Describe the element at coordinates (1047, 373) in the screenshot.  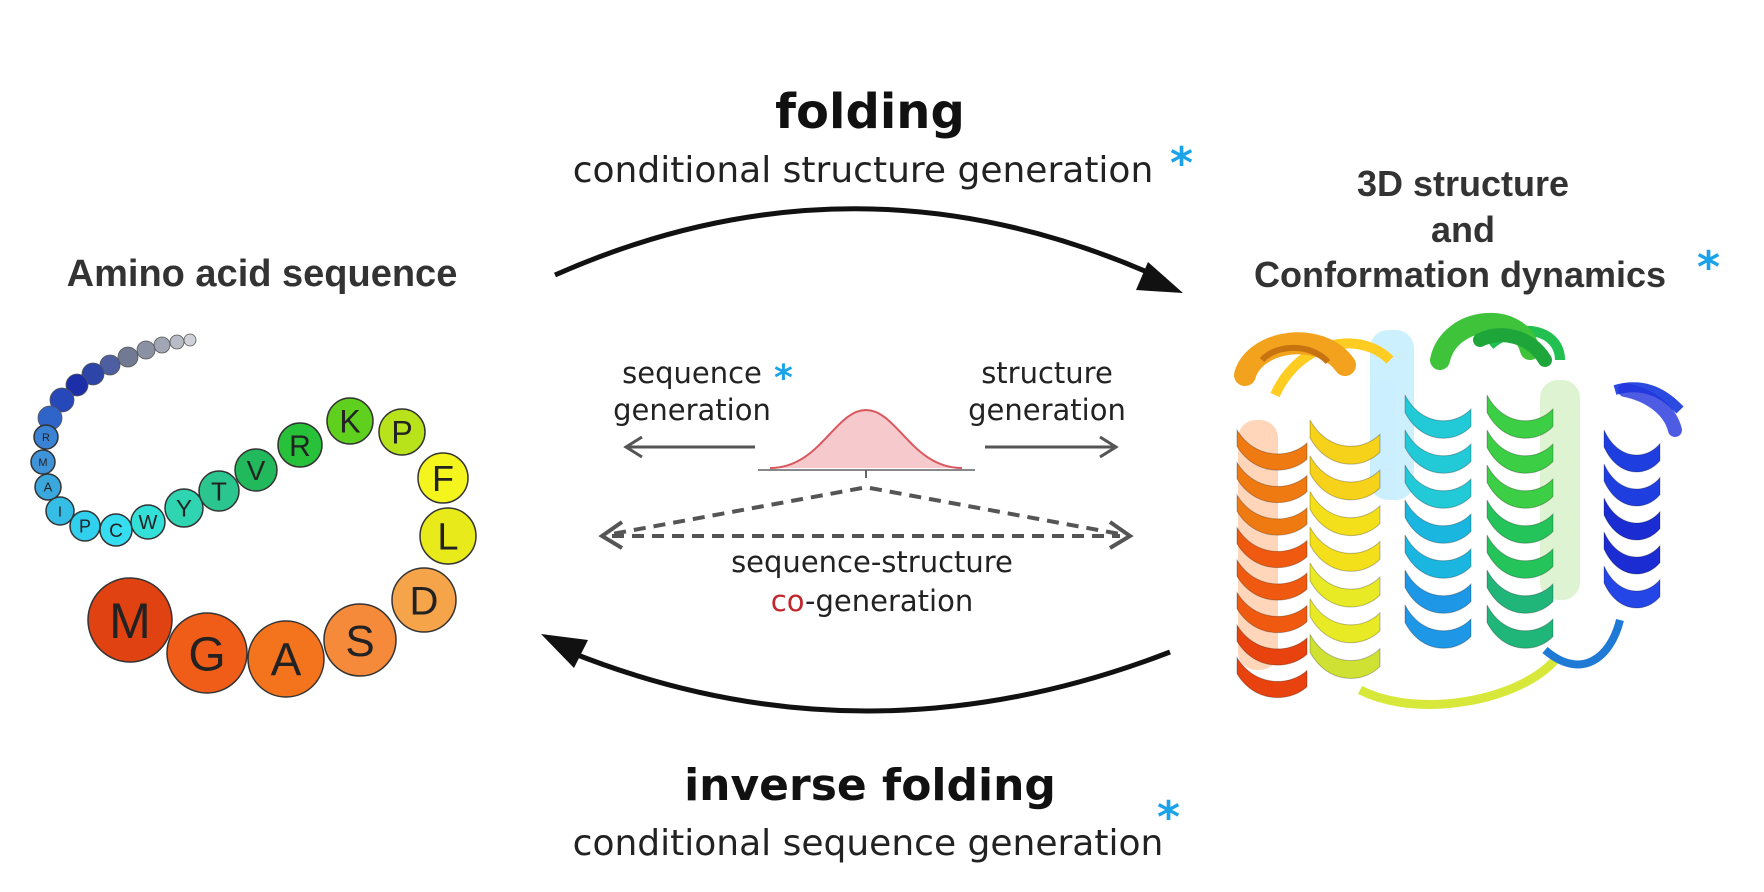
I see `structure-generation-line1: structure` at that location.